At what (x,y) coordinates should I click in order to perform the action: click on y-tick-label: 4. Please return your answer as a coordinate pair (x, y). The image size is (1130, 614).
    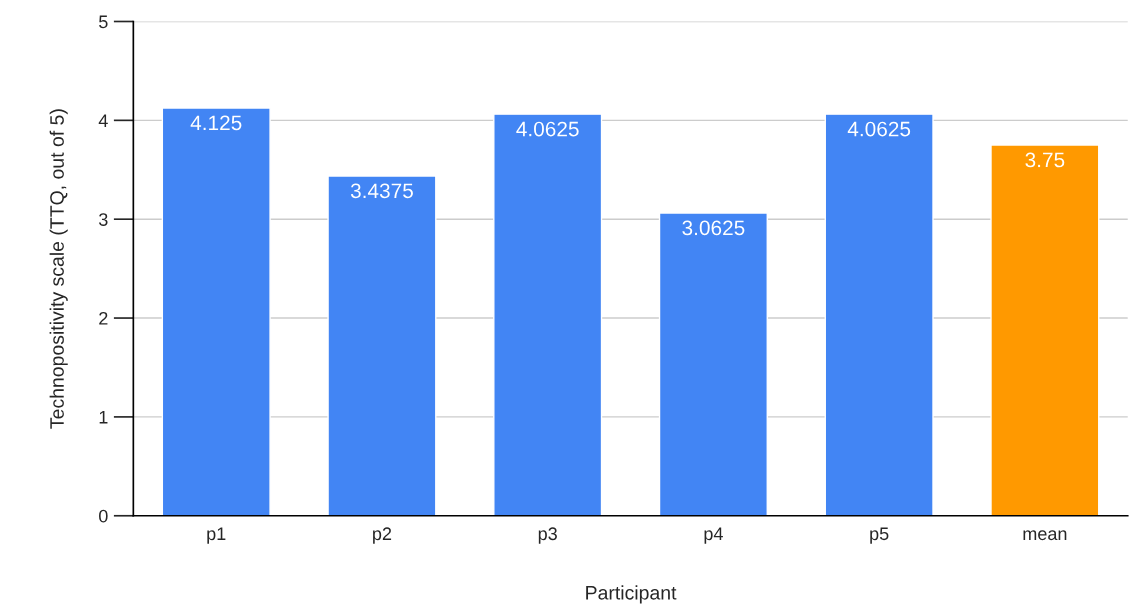
    Looking at the image, I should click on (103, 120).